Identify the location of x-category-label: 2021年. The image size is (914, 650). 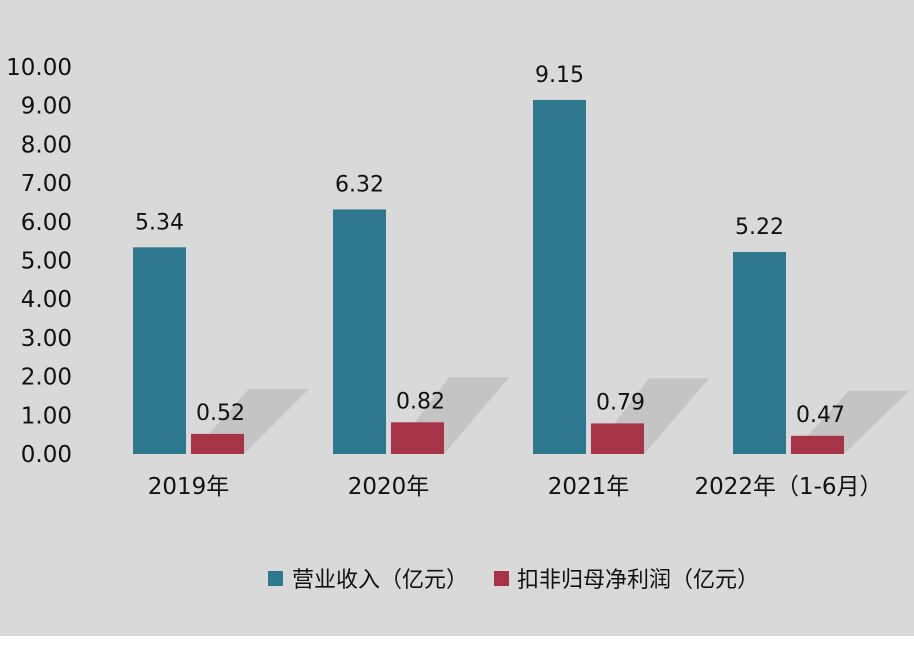
(589, 487).